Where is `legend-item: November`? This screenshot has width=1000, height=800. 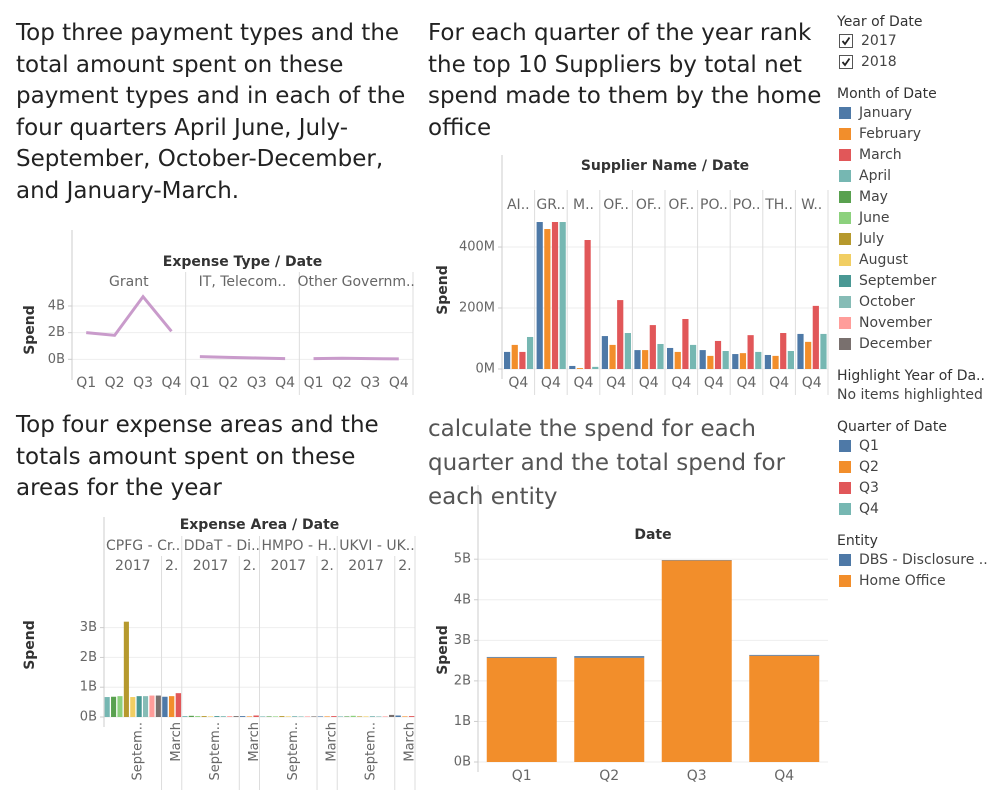 legend-item: November is located at coordinates (917, 322).